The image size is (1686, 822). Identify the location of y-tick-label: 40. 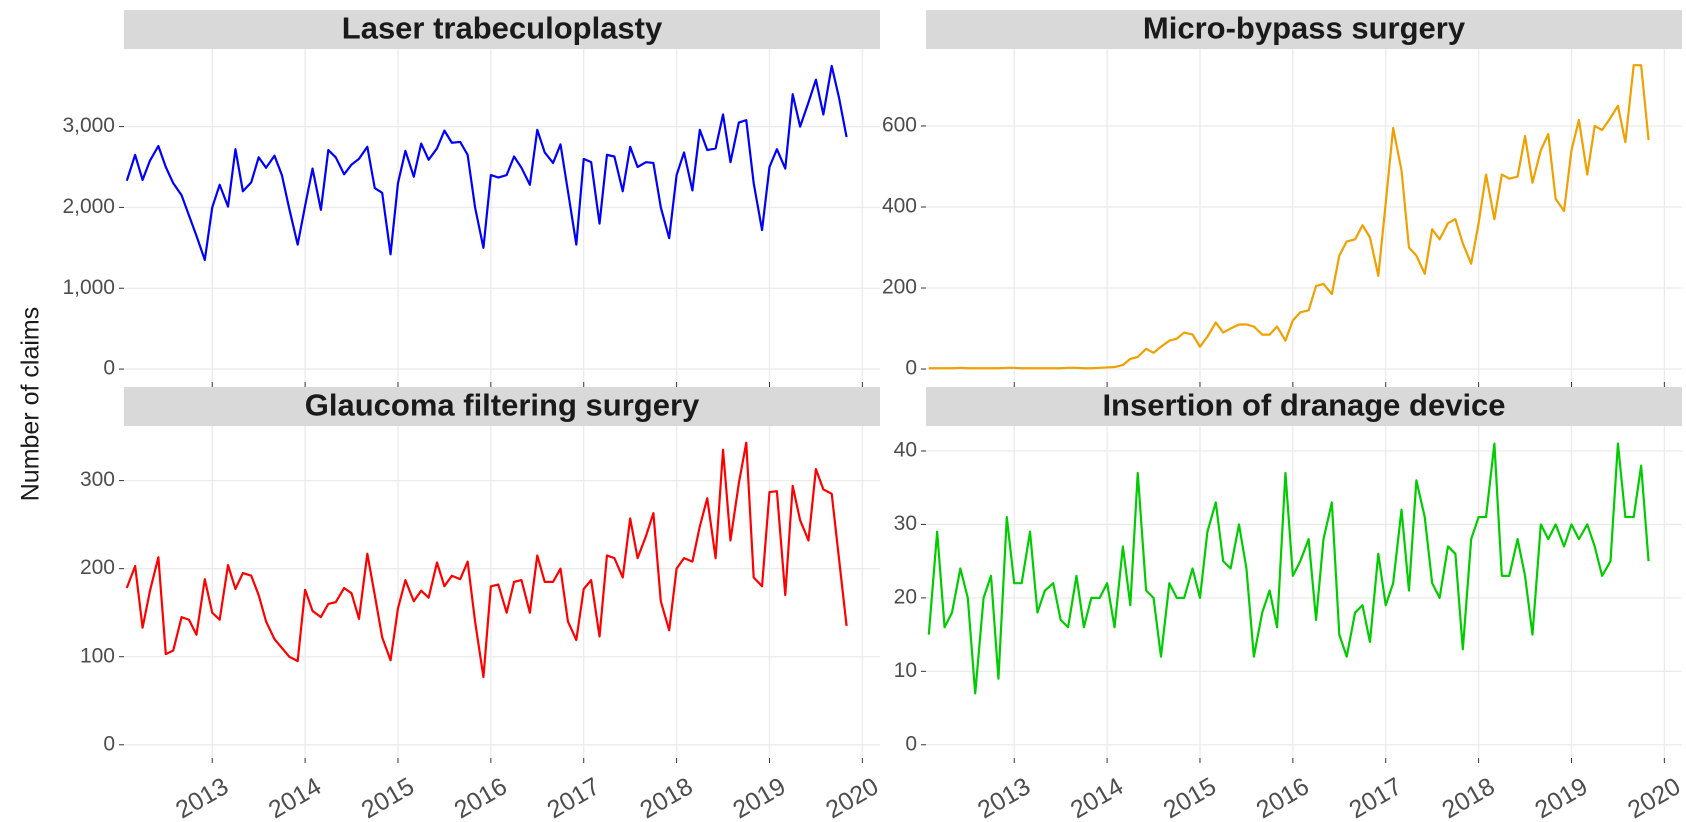
(905, 450).